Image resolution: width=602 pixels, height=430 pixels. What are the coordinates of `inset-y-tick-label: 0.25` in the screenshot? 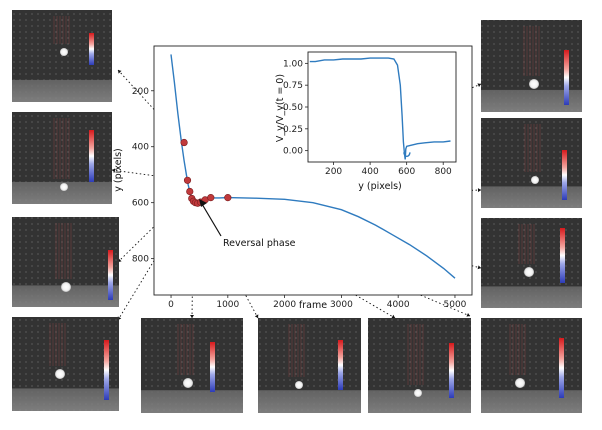 It's located at (293, 130).